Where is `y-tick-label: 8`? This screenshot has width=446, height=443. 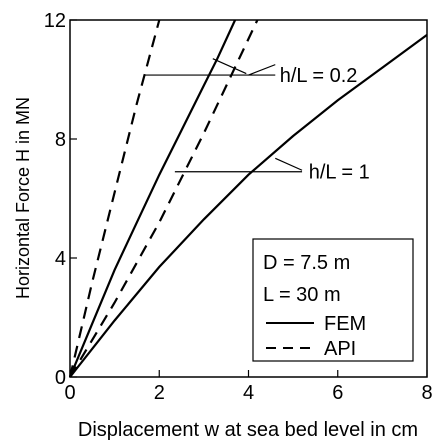 y-tick-label: 8 is located at coordinates (60, 140).